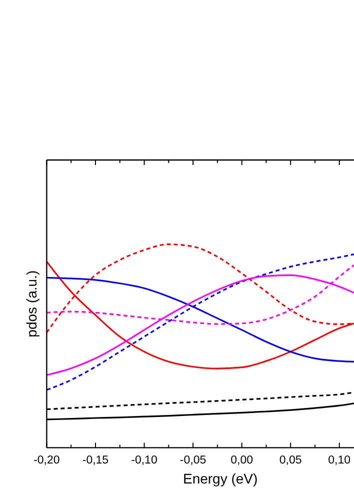 Image resolution: width=354 pixels, height=489 pixels. What do you see at coordinates (220, 478) in the screenshot?
I see `x-axis-title: Energy (eV)` at bounding box center [220, 478].